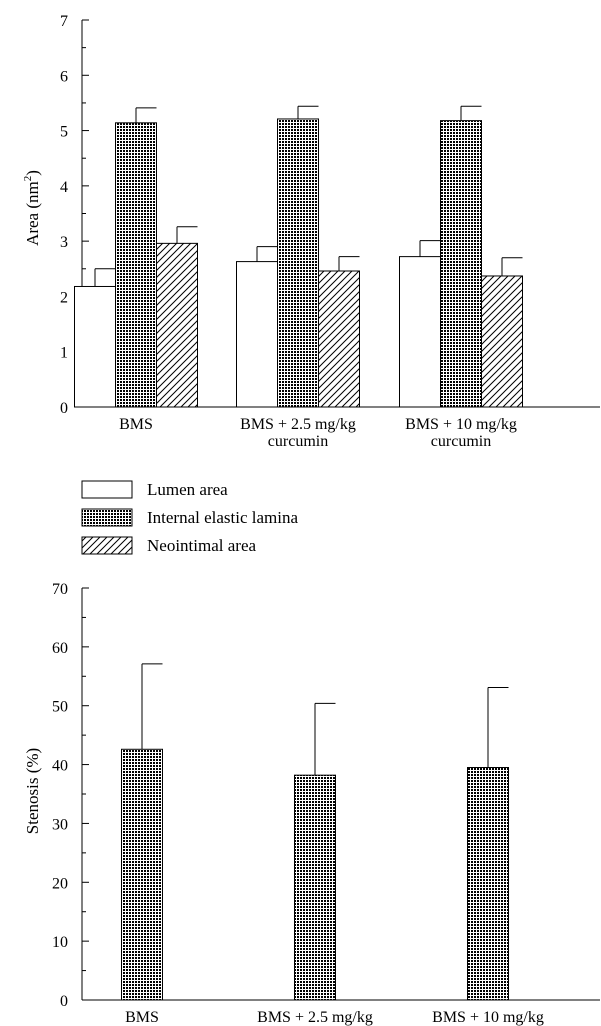 This screenshot has height=1026, width=601. I want to click on area-y-tick-label: 1, so click(64, 353).